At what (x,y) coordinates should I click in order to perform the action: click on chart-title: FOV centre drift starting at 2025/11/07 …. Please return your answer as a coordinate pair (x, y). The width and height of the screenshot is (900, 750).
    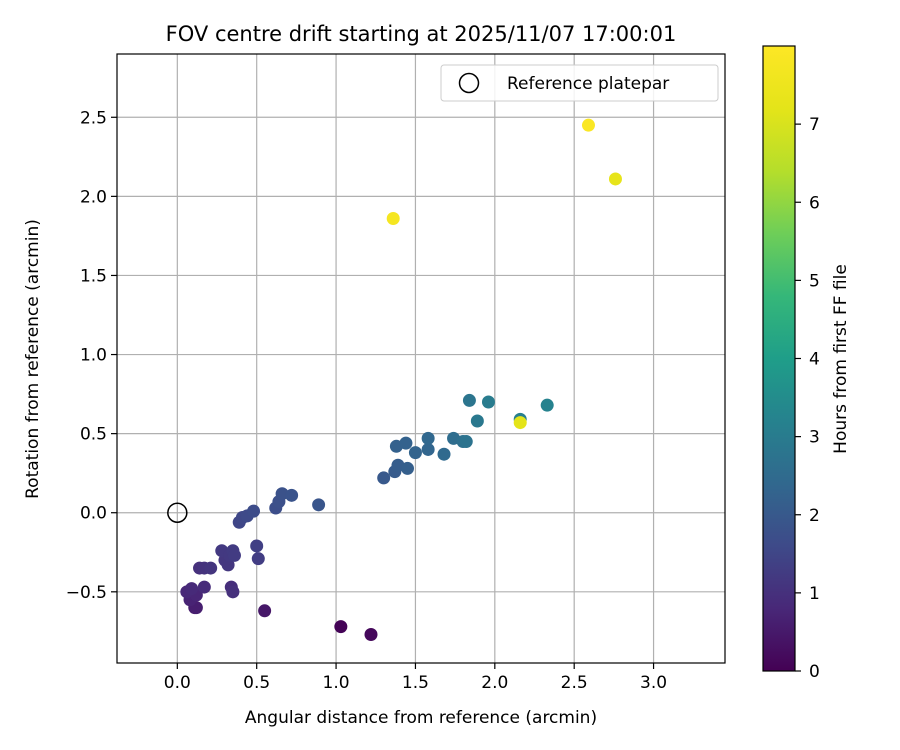
    Looking at the image, I should click on (421, 34).